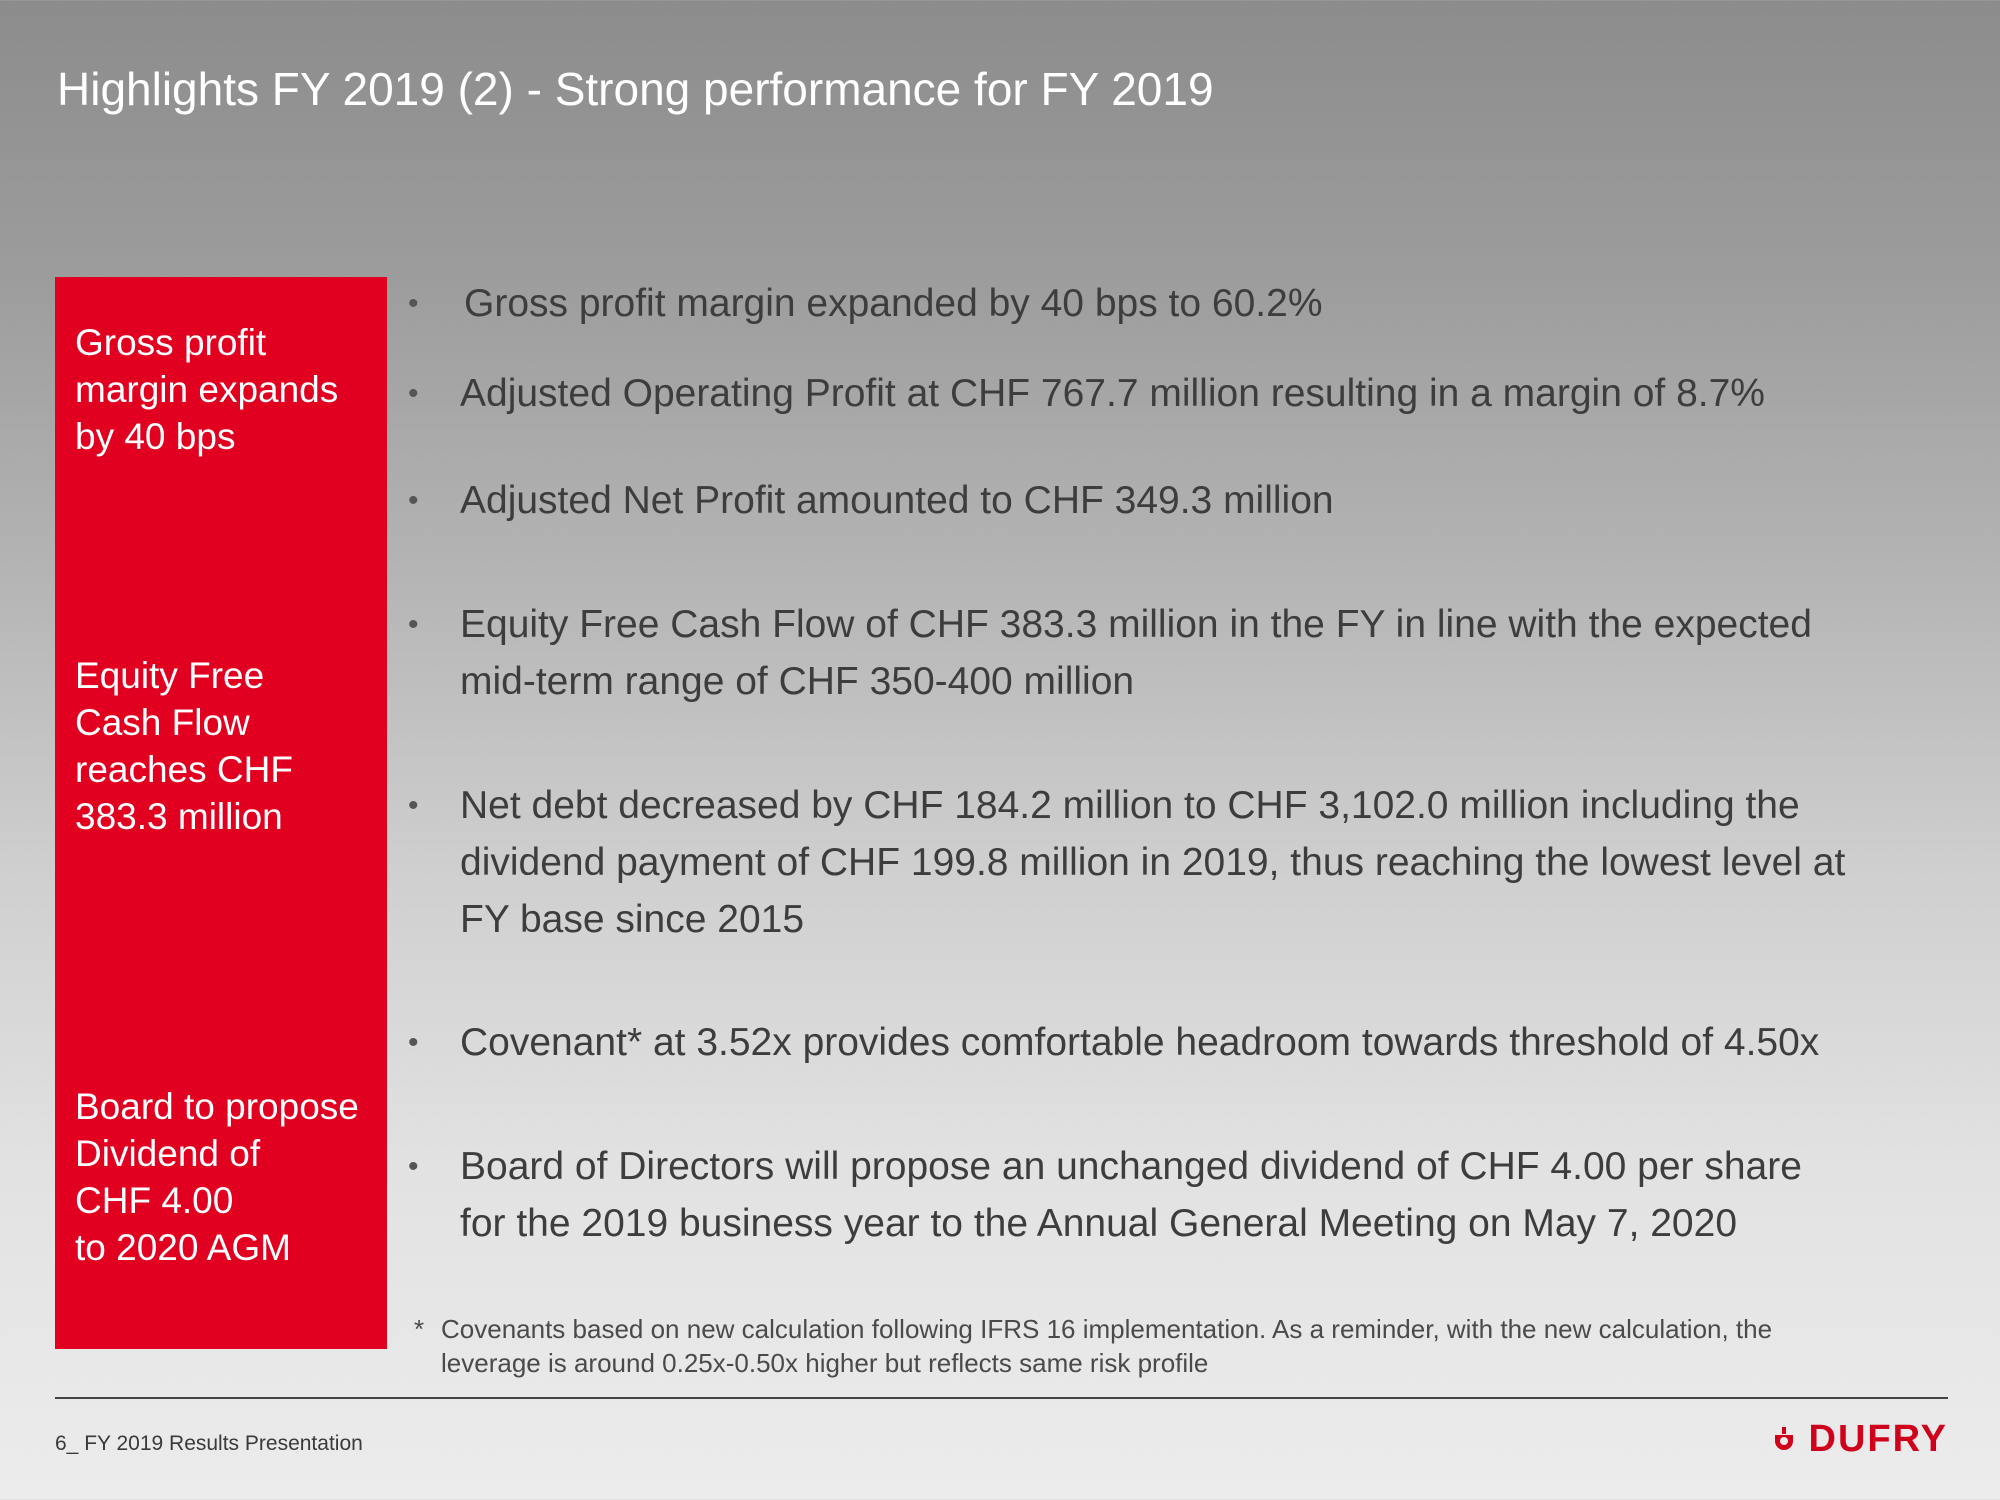  What do you see at coordinates (154, 1200) in the screenshot?
I see `summary-line: CHF 4.00` at bounding box center [154, 1200].